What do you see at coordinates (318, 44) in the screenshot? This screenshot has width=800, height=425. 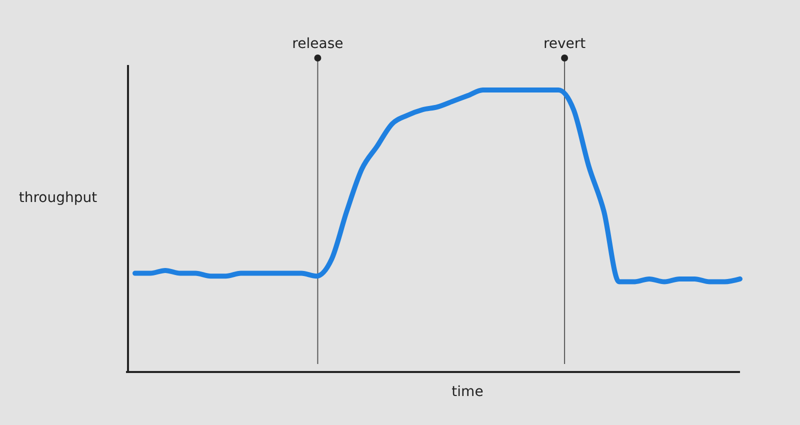 I see `text: release` at bounding box center [318, 44].